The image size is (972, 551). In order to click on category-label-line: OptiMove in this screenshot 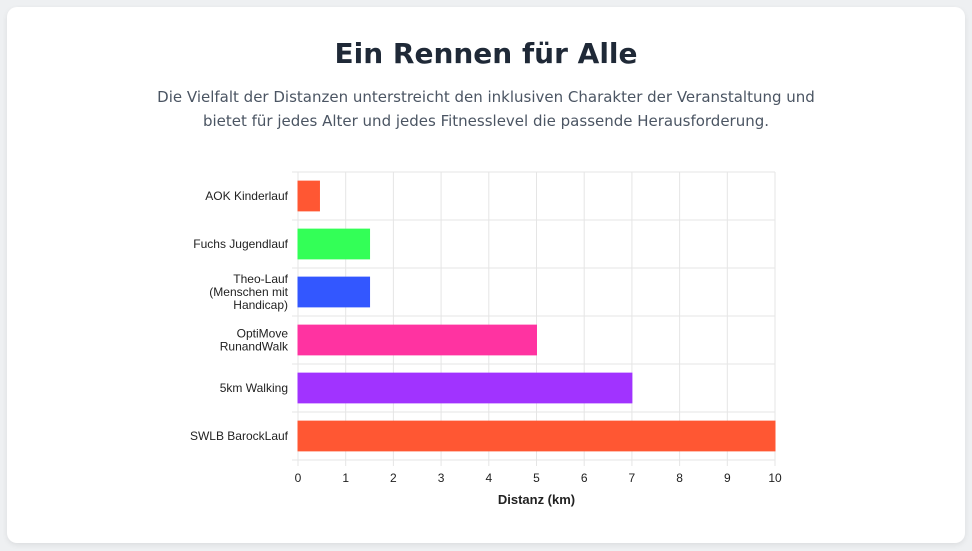, I will do `click(263, 334)`.